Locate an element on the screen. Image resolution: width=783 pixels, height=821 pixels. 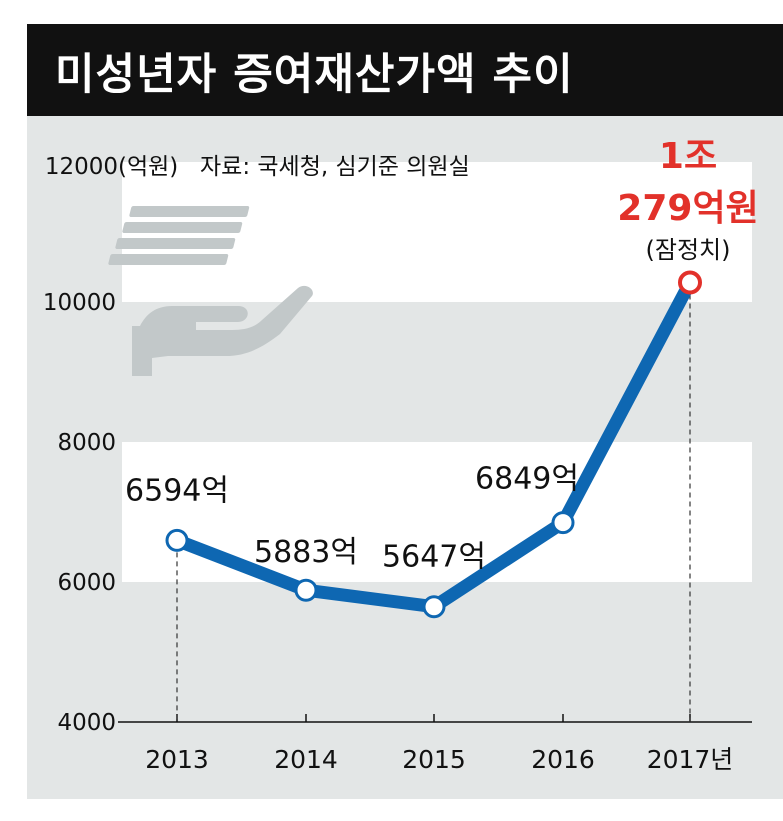
data-label: 6849억 is located at coordinates (527, 479).